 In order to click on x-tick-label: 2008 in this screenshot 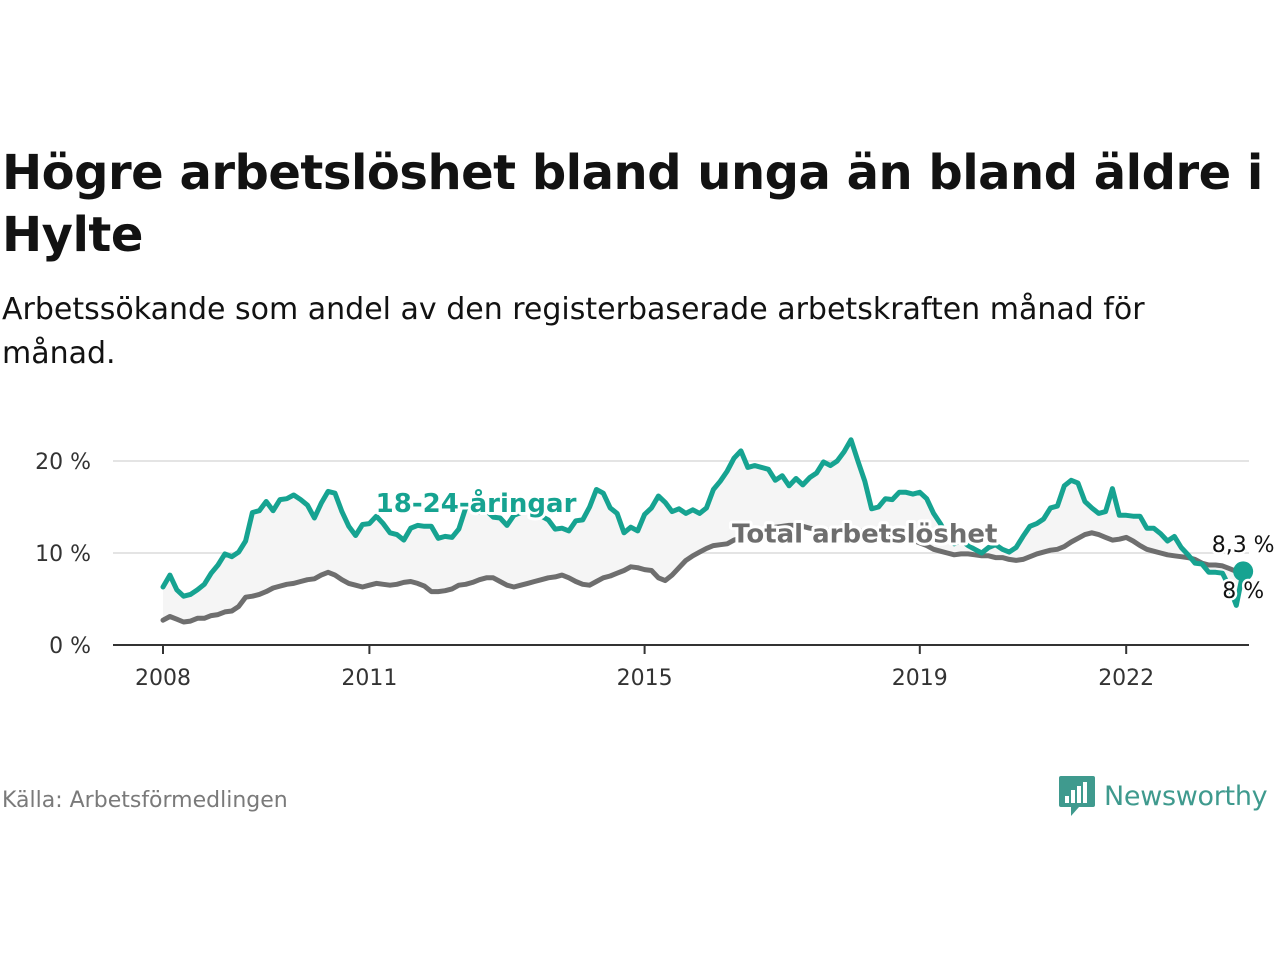, I will do `click(163, 678)`.